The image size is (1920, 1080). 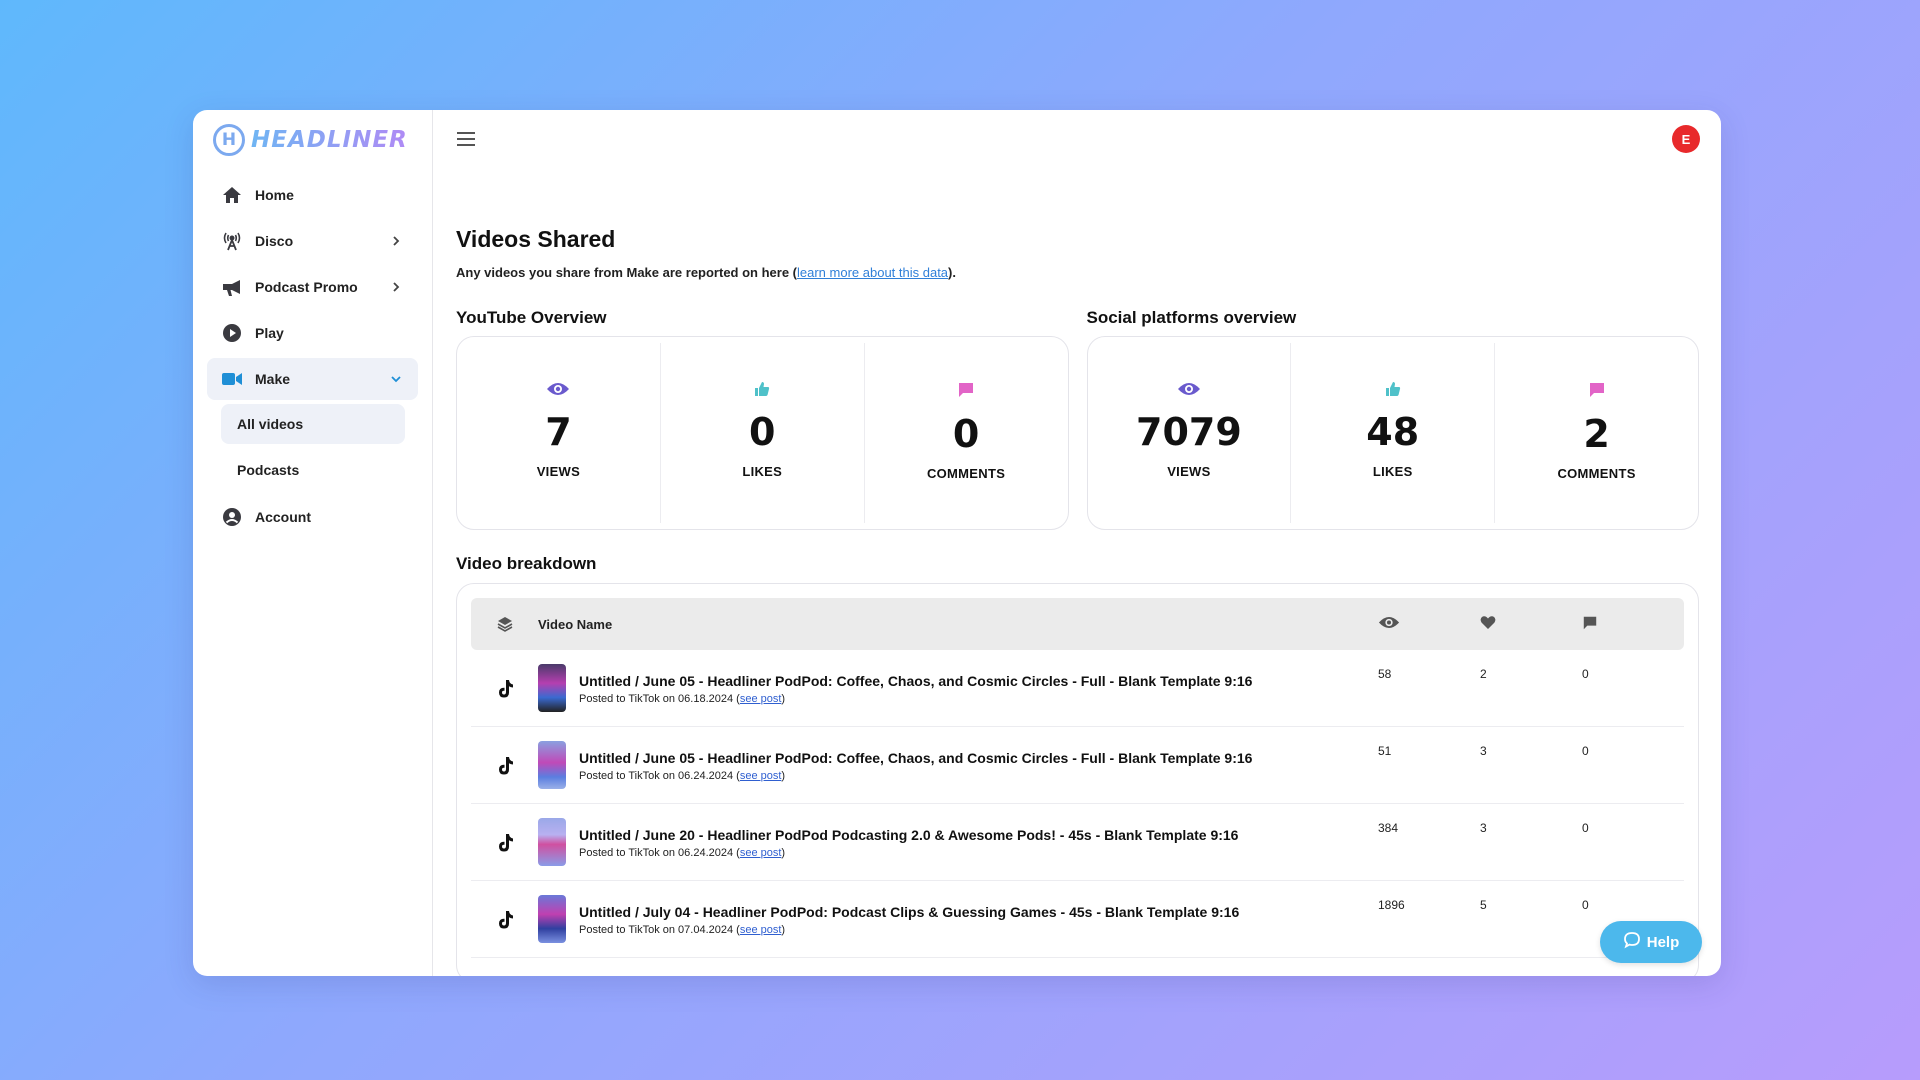 I want to click on youtube-comments-value: 0, so click(x=966, y=434).